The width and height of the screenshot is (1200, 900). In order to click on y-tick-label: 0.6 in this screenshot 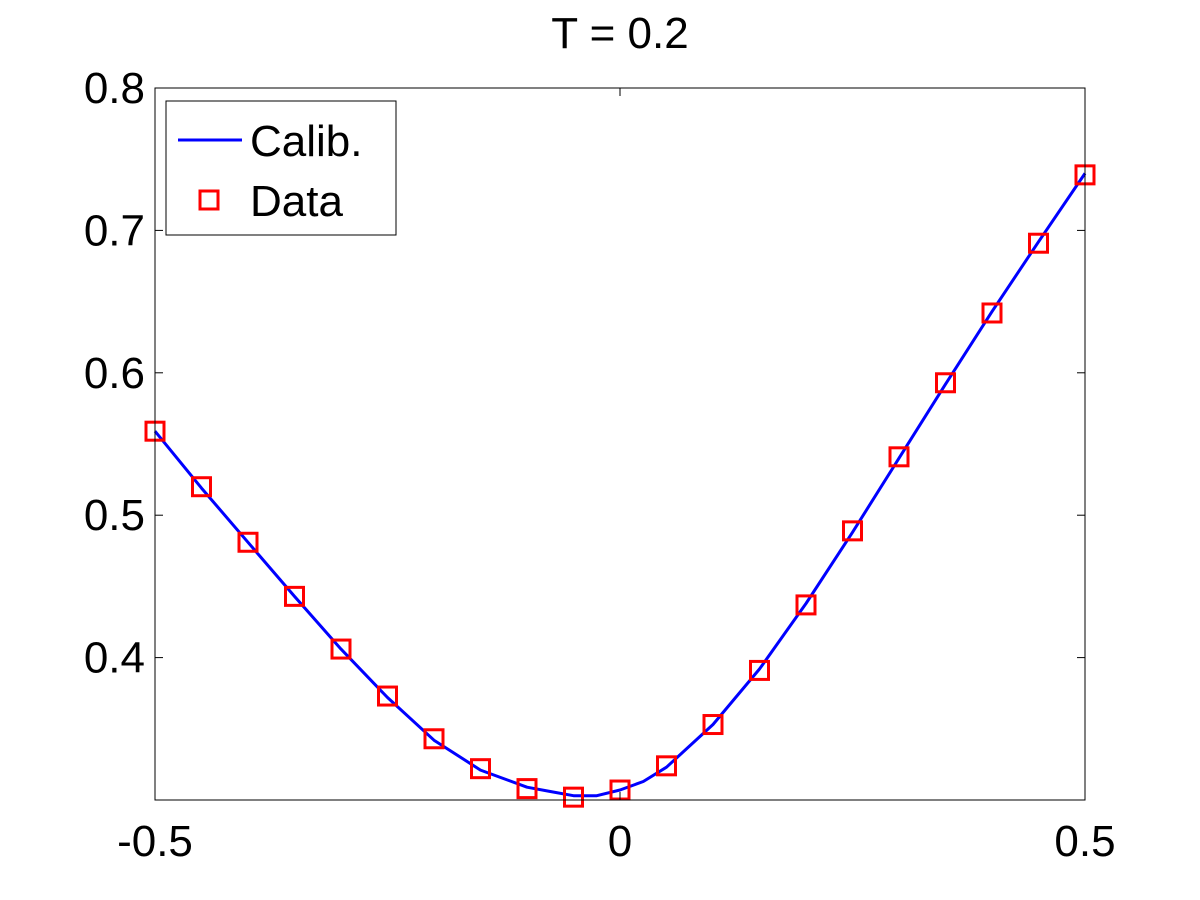, I will do `click(114, 373)`.